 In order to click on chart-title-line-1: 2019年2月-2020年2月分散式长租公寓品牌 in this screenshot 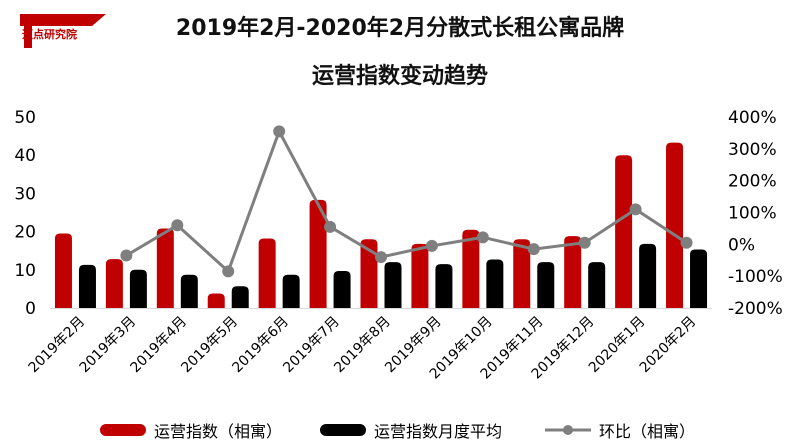, I will do `click(400, 28)`.